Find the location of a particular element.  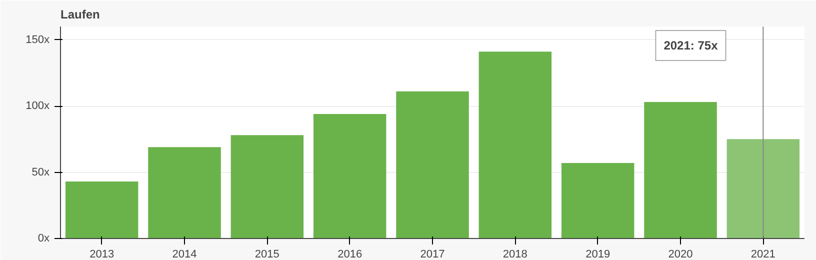

x-tick-label: 2013 is located at coordinates (102, 254).